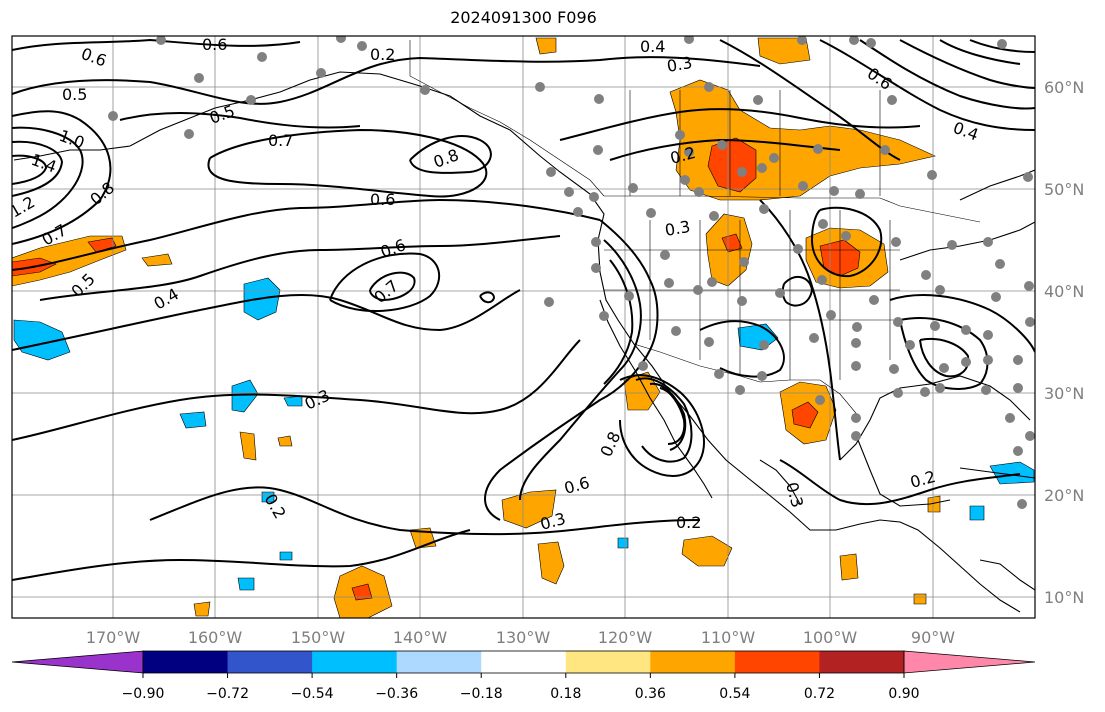 The width and height of the screenshot is (1105, 712). Describe the element at coordinates (1064, 495) in the screenshot. I see `lat-tick-label: 20°N` at that location.